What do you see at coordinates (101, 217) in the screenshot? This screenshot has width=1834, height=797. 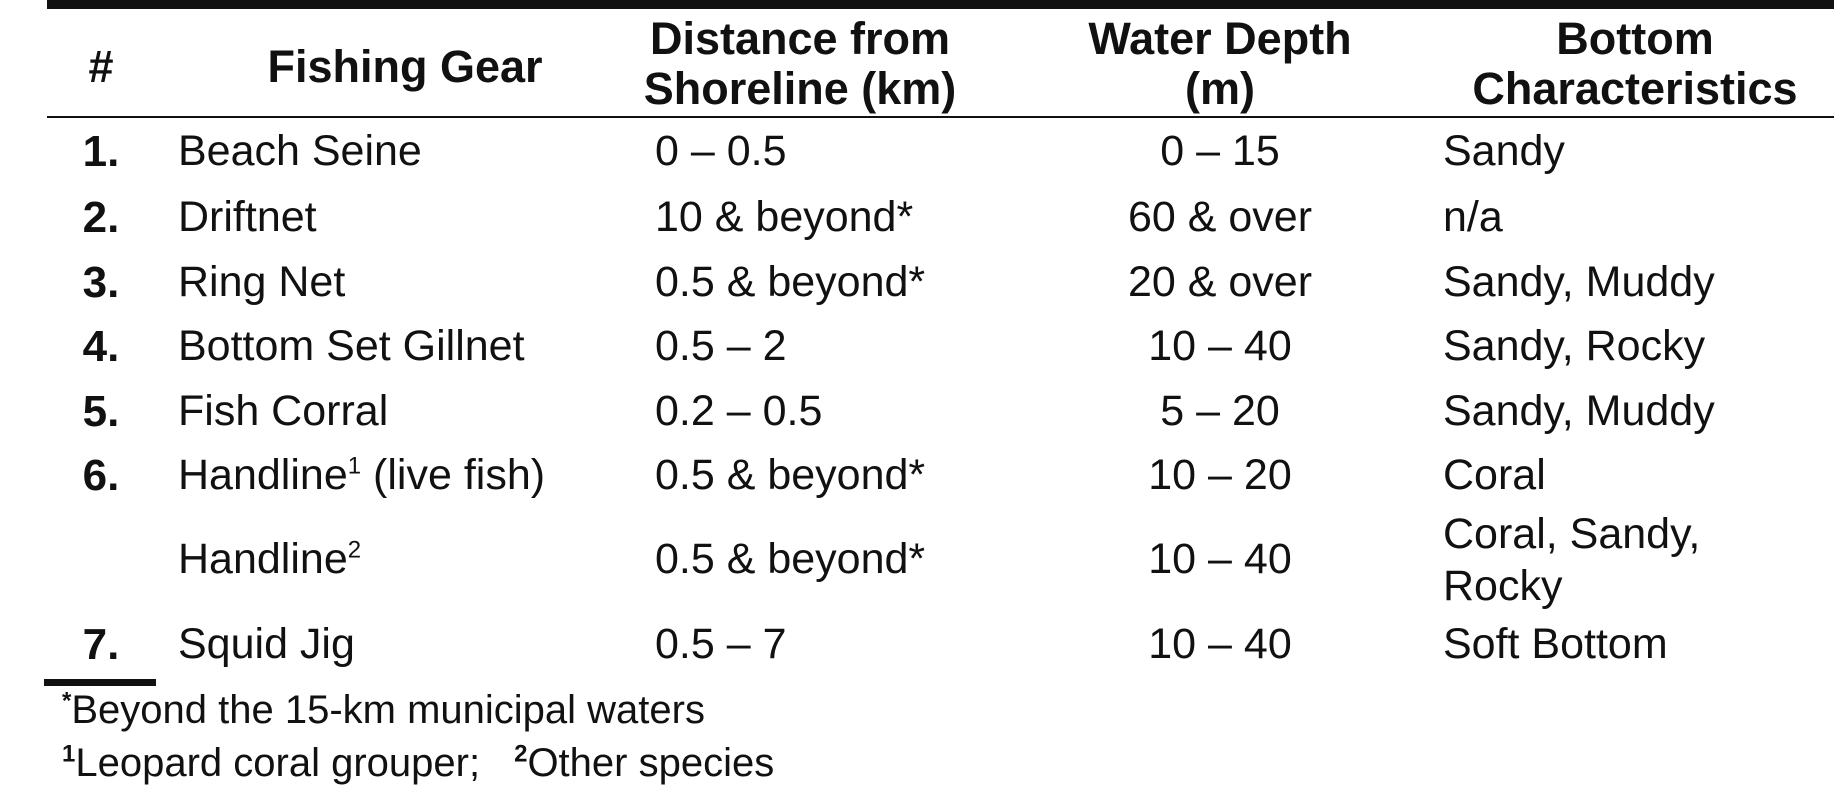 I see `row-2-number: 2.` at bounding box center [101, 217].